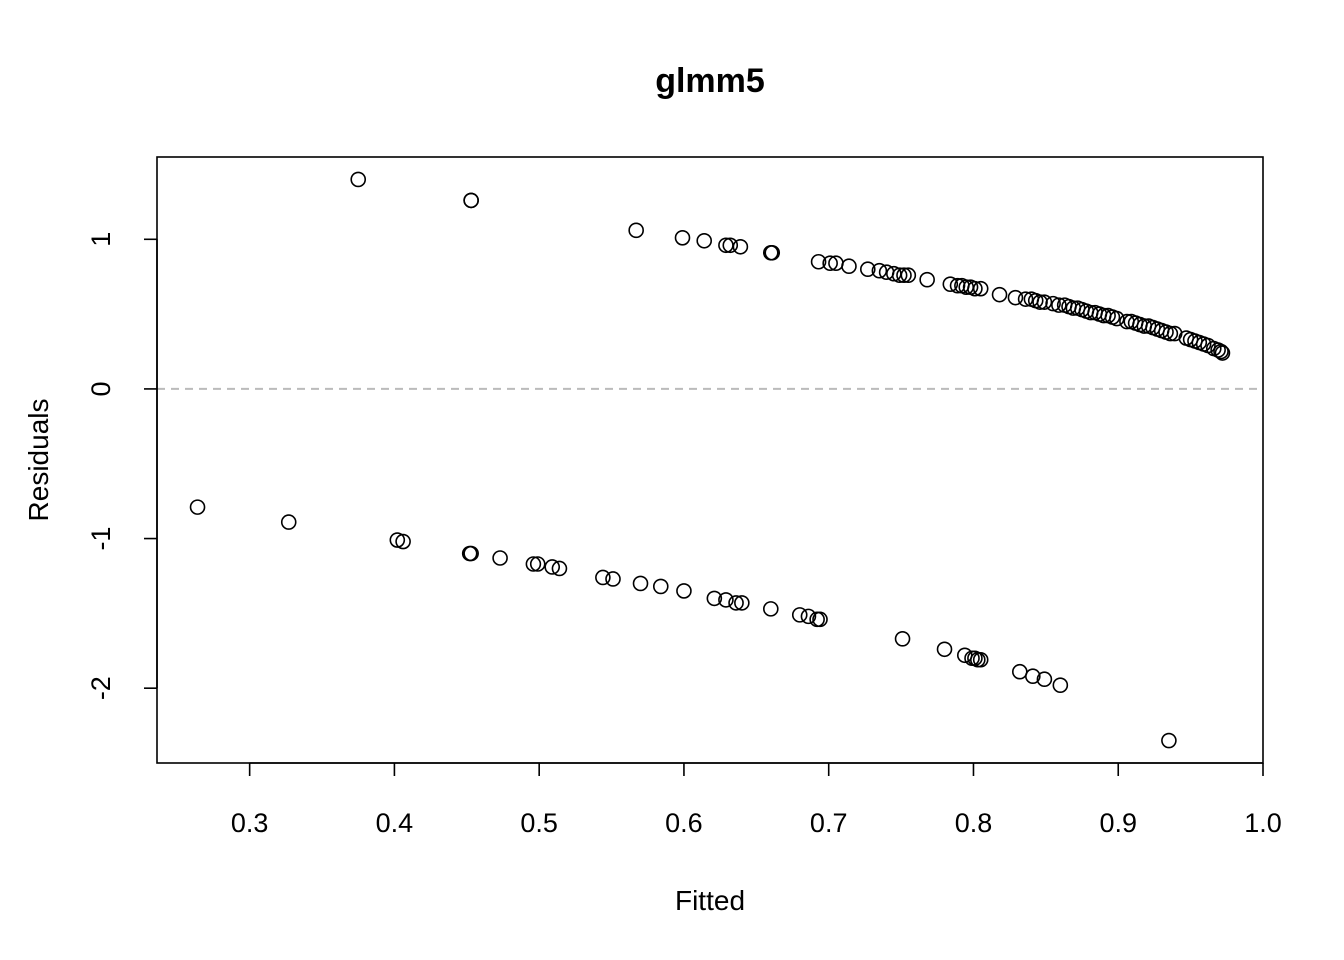  Describe the element at coordinates (710, 81) in the screenshot. I see `chart-title: glmm5` at that location.